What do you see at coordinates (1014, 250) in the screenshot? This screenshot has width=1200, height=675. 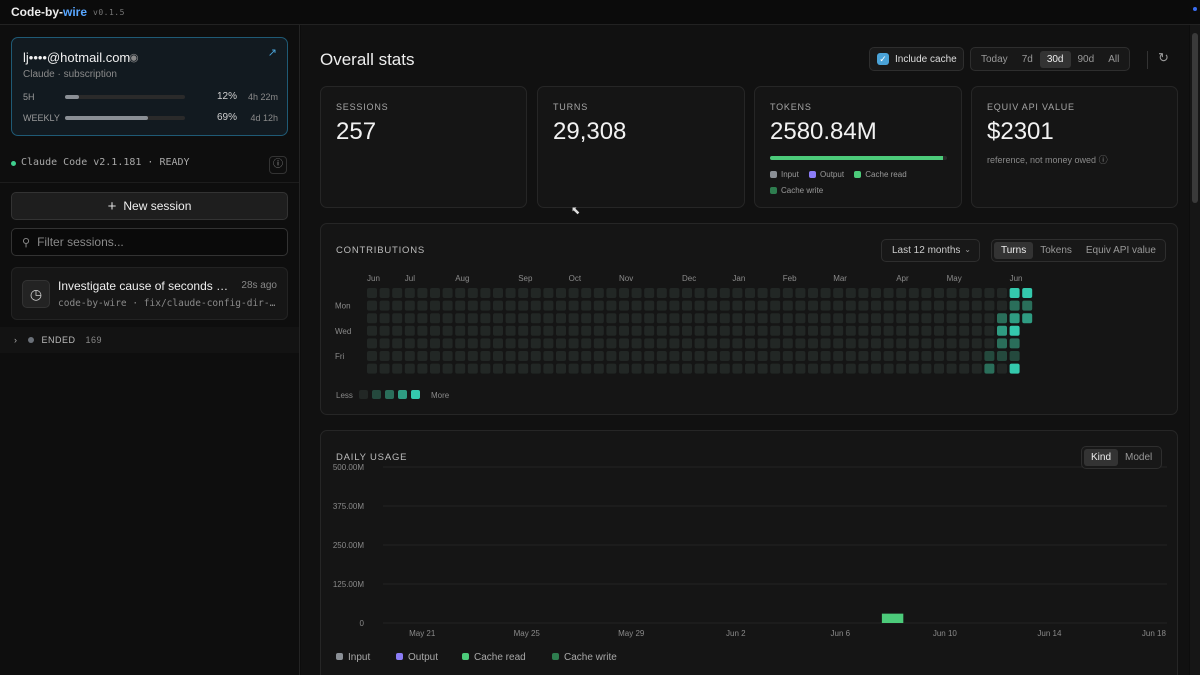 I see `mode-turns: Turns` at bounding box center [1014, 250].